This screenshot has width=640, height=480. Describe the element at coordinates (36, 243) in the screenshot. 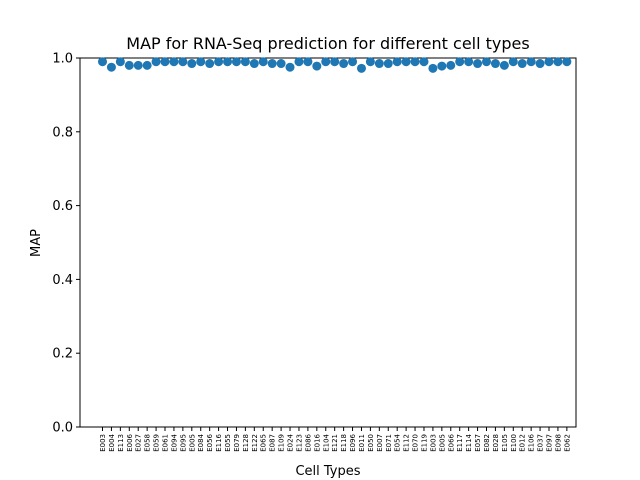

I see `y-axis-label: MAP` at that location.